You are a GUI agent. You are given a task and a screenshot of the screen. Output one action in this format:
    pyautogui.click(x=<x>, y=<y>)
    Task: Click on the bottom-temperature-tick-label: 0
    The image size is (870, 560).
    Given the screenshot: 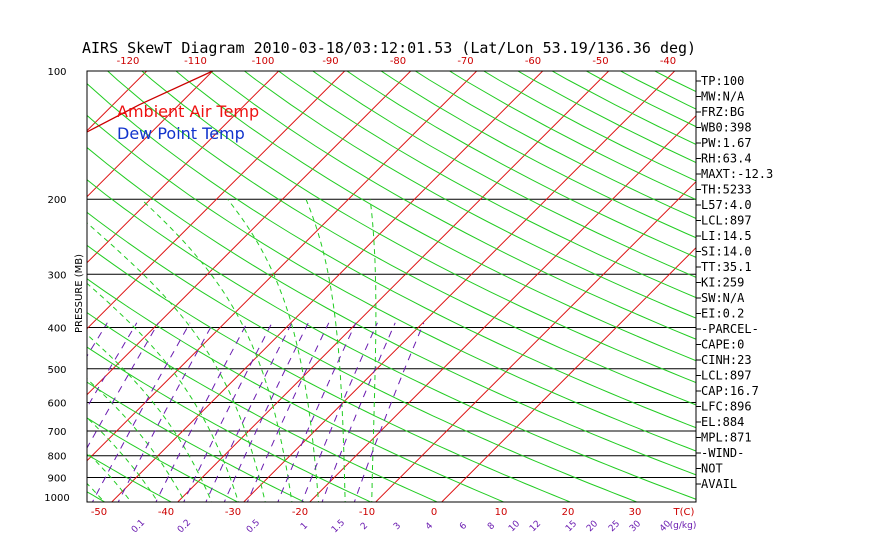 What is the action you would take?
    pyautogui.click(x=434, y=512)
    